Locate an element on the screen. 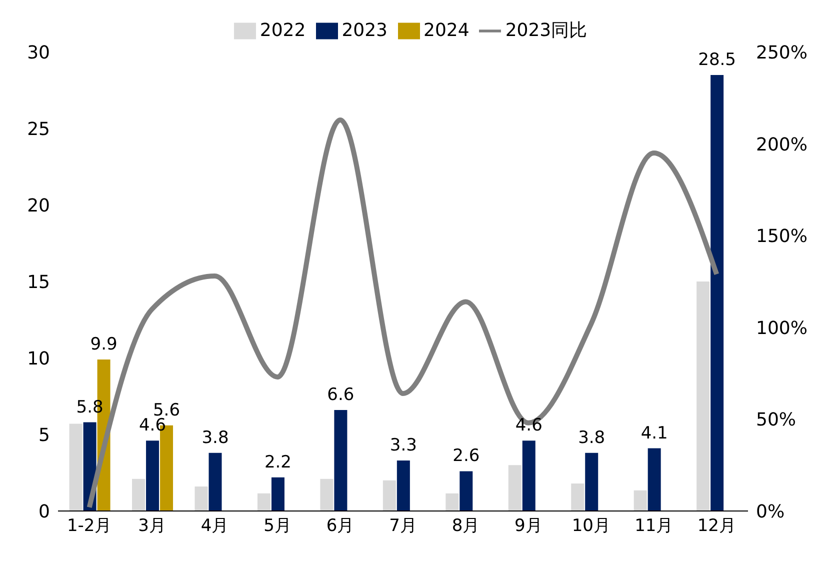 This screenshot has height=565, width=838. x-tick-label: 11月 is located at coordinates (654, 526).